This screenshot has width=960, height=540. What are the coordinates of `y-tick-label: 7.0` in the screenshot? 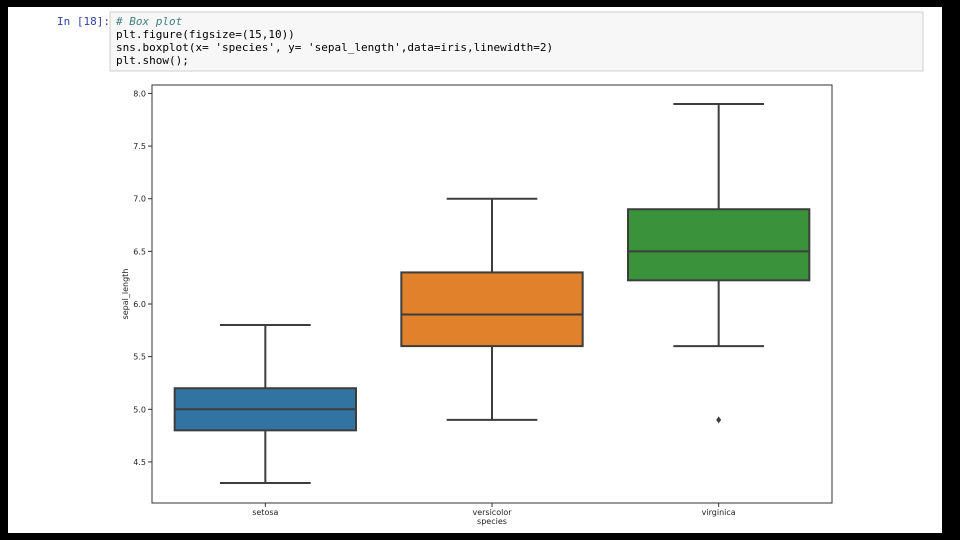 It's located at (139, 199).